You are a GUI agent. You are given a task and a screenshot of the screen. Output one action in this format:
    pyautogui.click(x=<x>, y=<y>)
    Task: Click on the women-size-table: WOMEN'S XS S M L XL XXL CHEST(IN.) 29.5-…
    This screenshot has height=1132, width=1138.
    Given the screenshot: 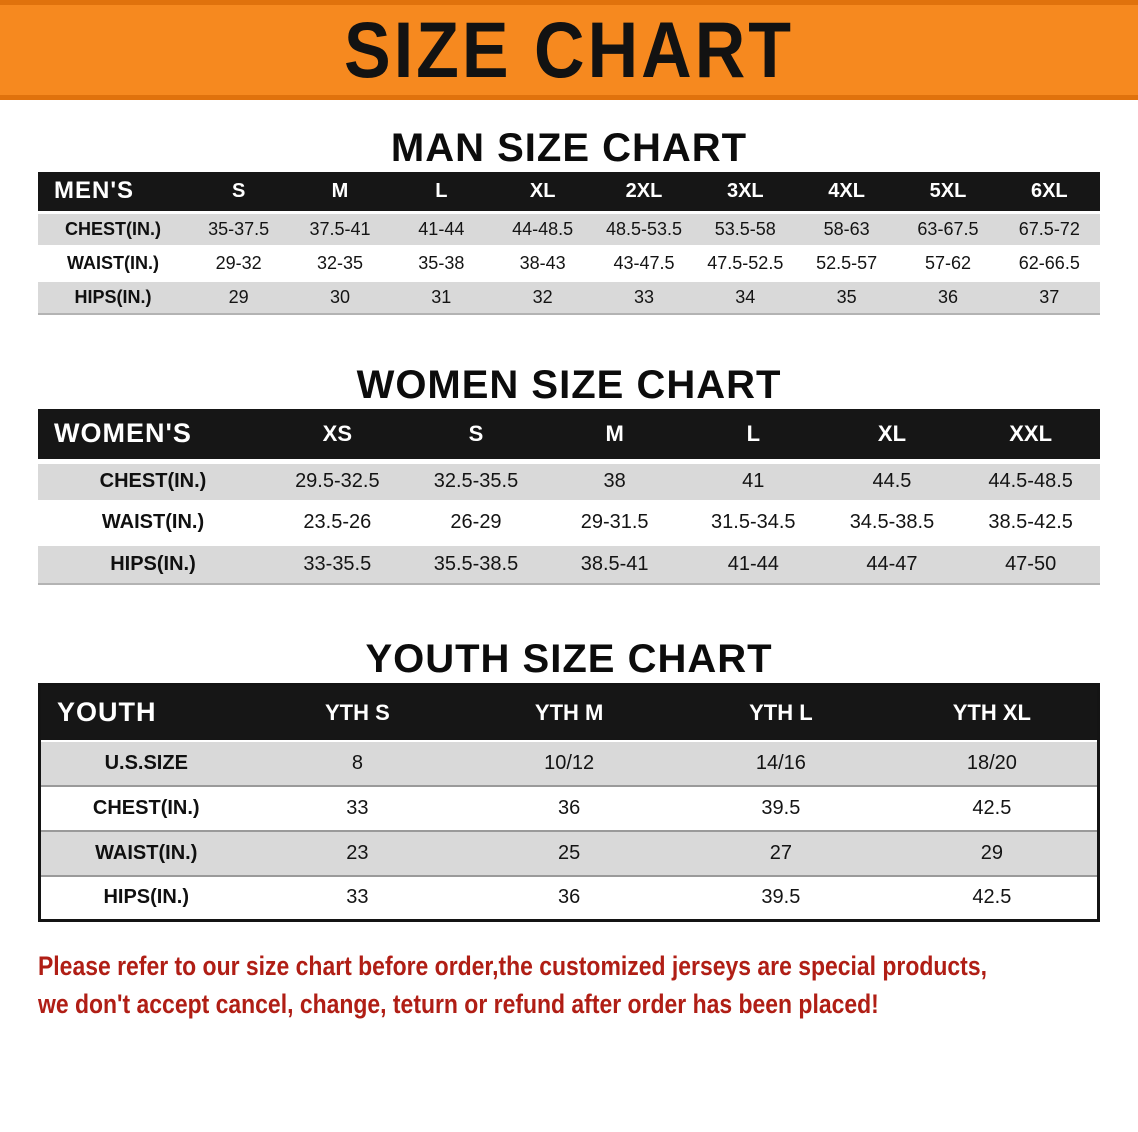 What is the action you would take?
    pyautogui.click(x=569, y=497)
    